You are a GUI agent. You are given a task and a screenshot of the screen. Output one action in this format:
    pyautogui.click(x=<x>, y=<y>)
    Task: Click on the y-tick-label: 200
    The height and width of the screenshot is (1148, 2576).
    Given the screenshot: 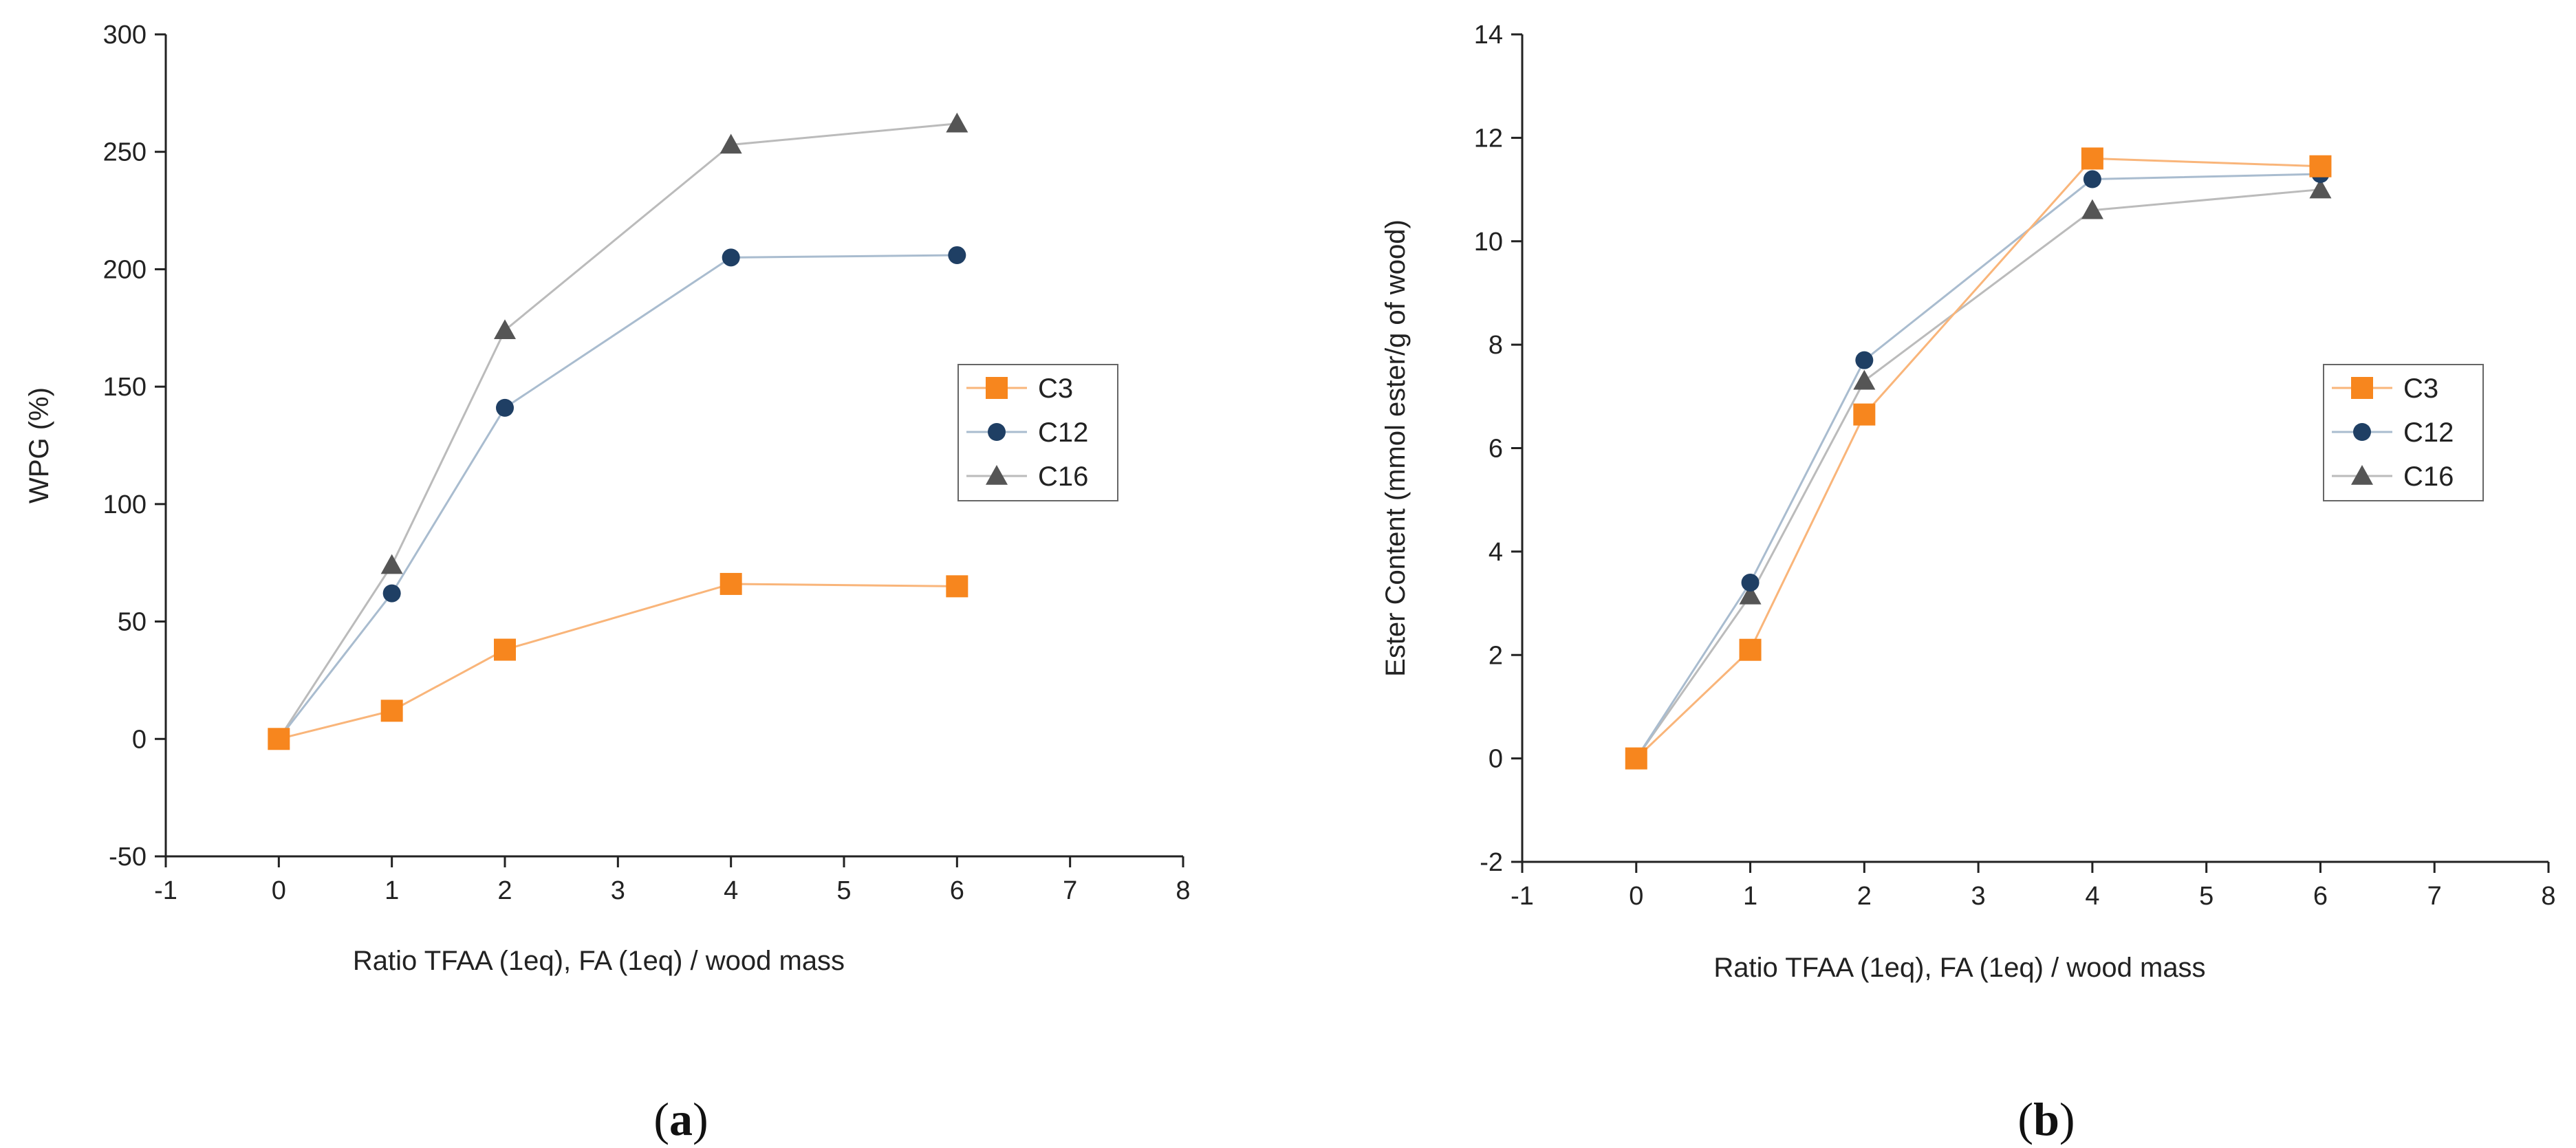 What is the action you would take?
    pyautogui.click(x=125, y=269)
    